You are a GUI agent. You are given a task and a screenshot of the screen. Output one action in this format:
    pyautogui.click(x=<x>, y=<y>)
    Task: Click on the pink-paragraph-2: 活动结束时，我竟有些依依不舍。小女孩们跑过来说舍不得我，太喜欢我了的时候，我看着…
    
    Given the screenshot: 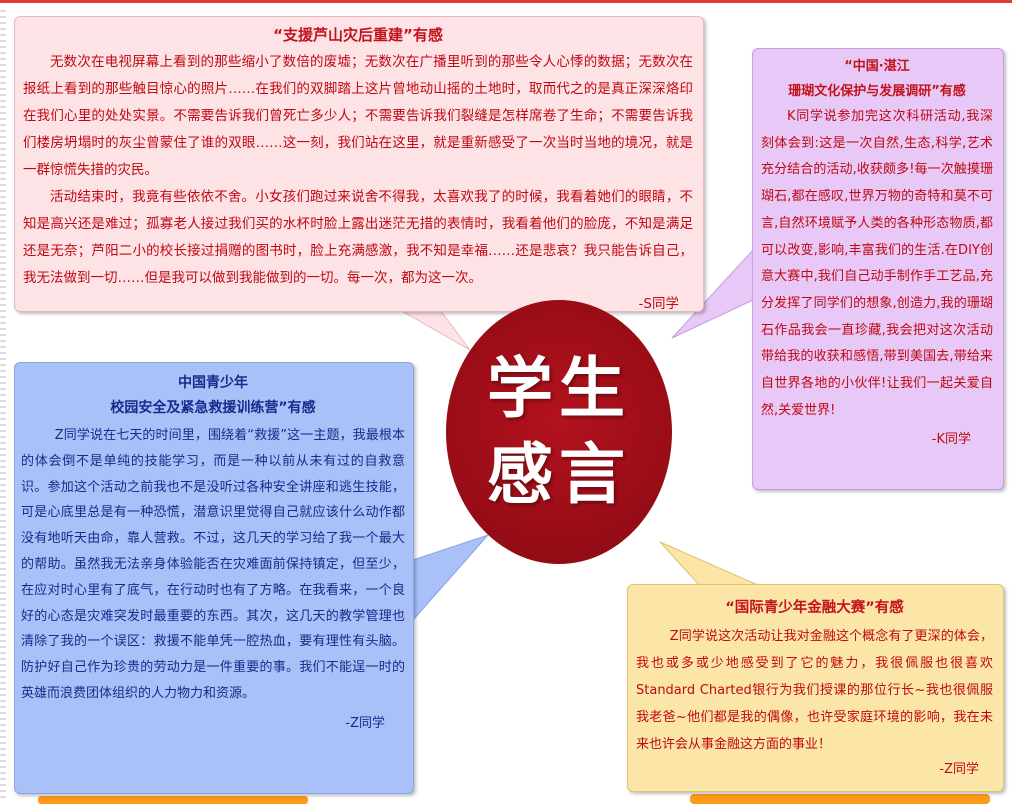 What is the action you would take?
    pyautogui.click(x=358, y=237)
    